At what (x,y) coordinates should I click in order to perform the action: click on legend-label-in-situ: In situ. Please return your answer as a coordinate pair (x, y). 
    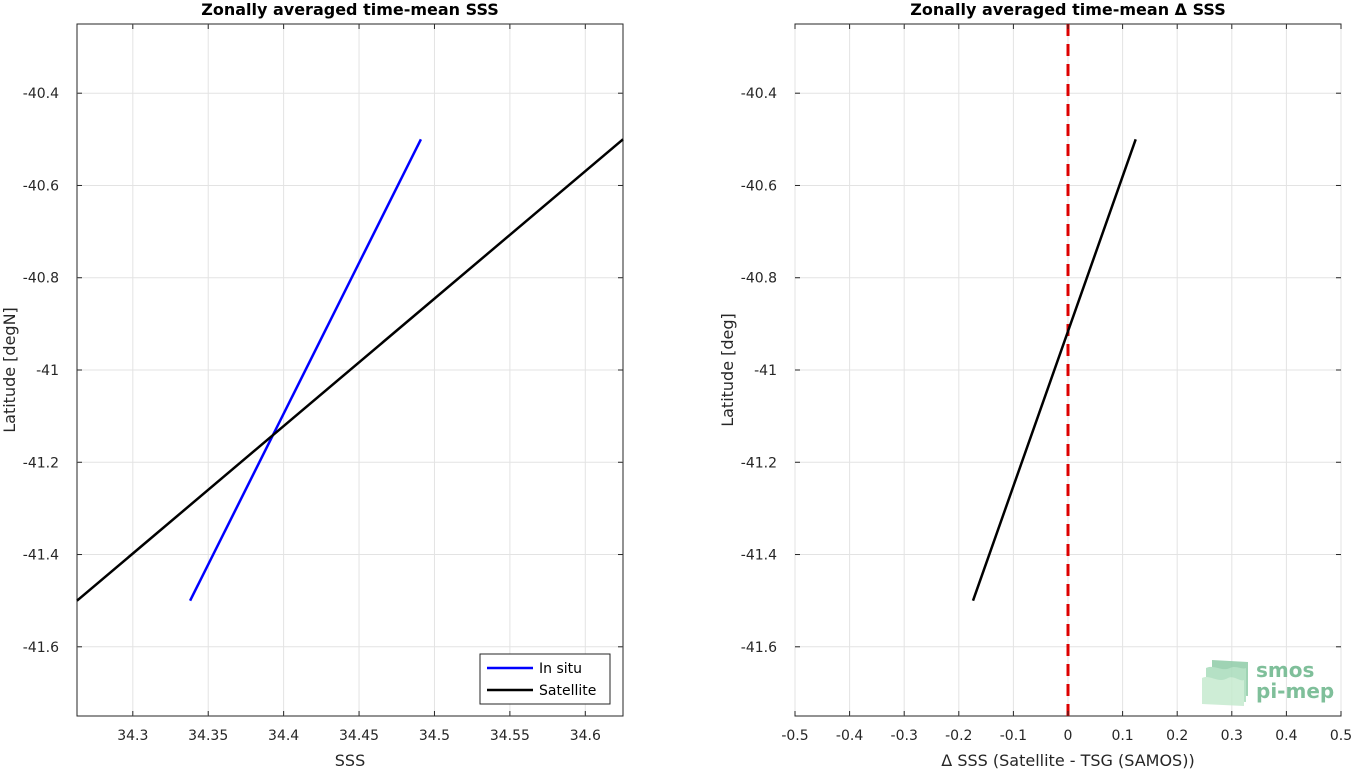
    Looking at the image, I should click on (560, 669).